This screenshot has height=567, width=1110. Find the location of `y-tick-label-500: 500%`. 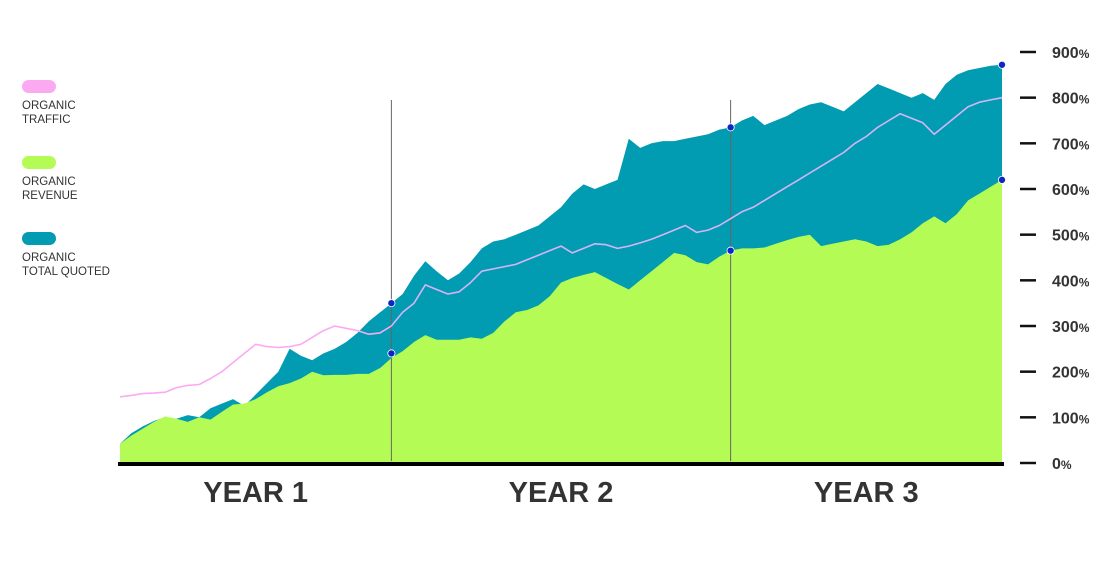

y-tick-label-500: 500% is located at coordinates (1071, 236).